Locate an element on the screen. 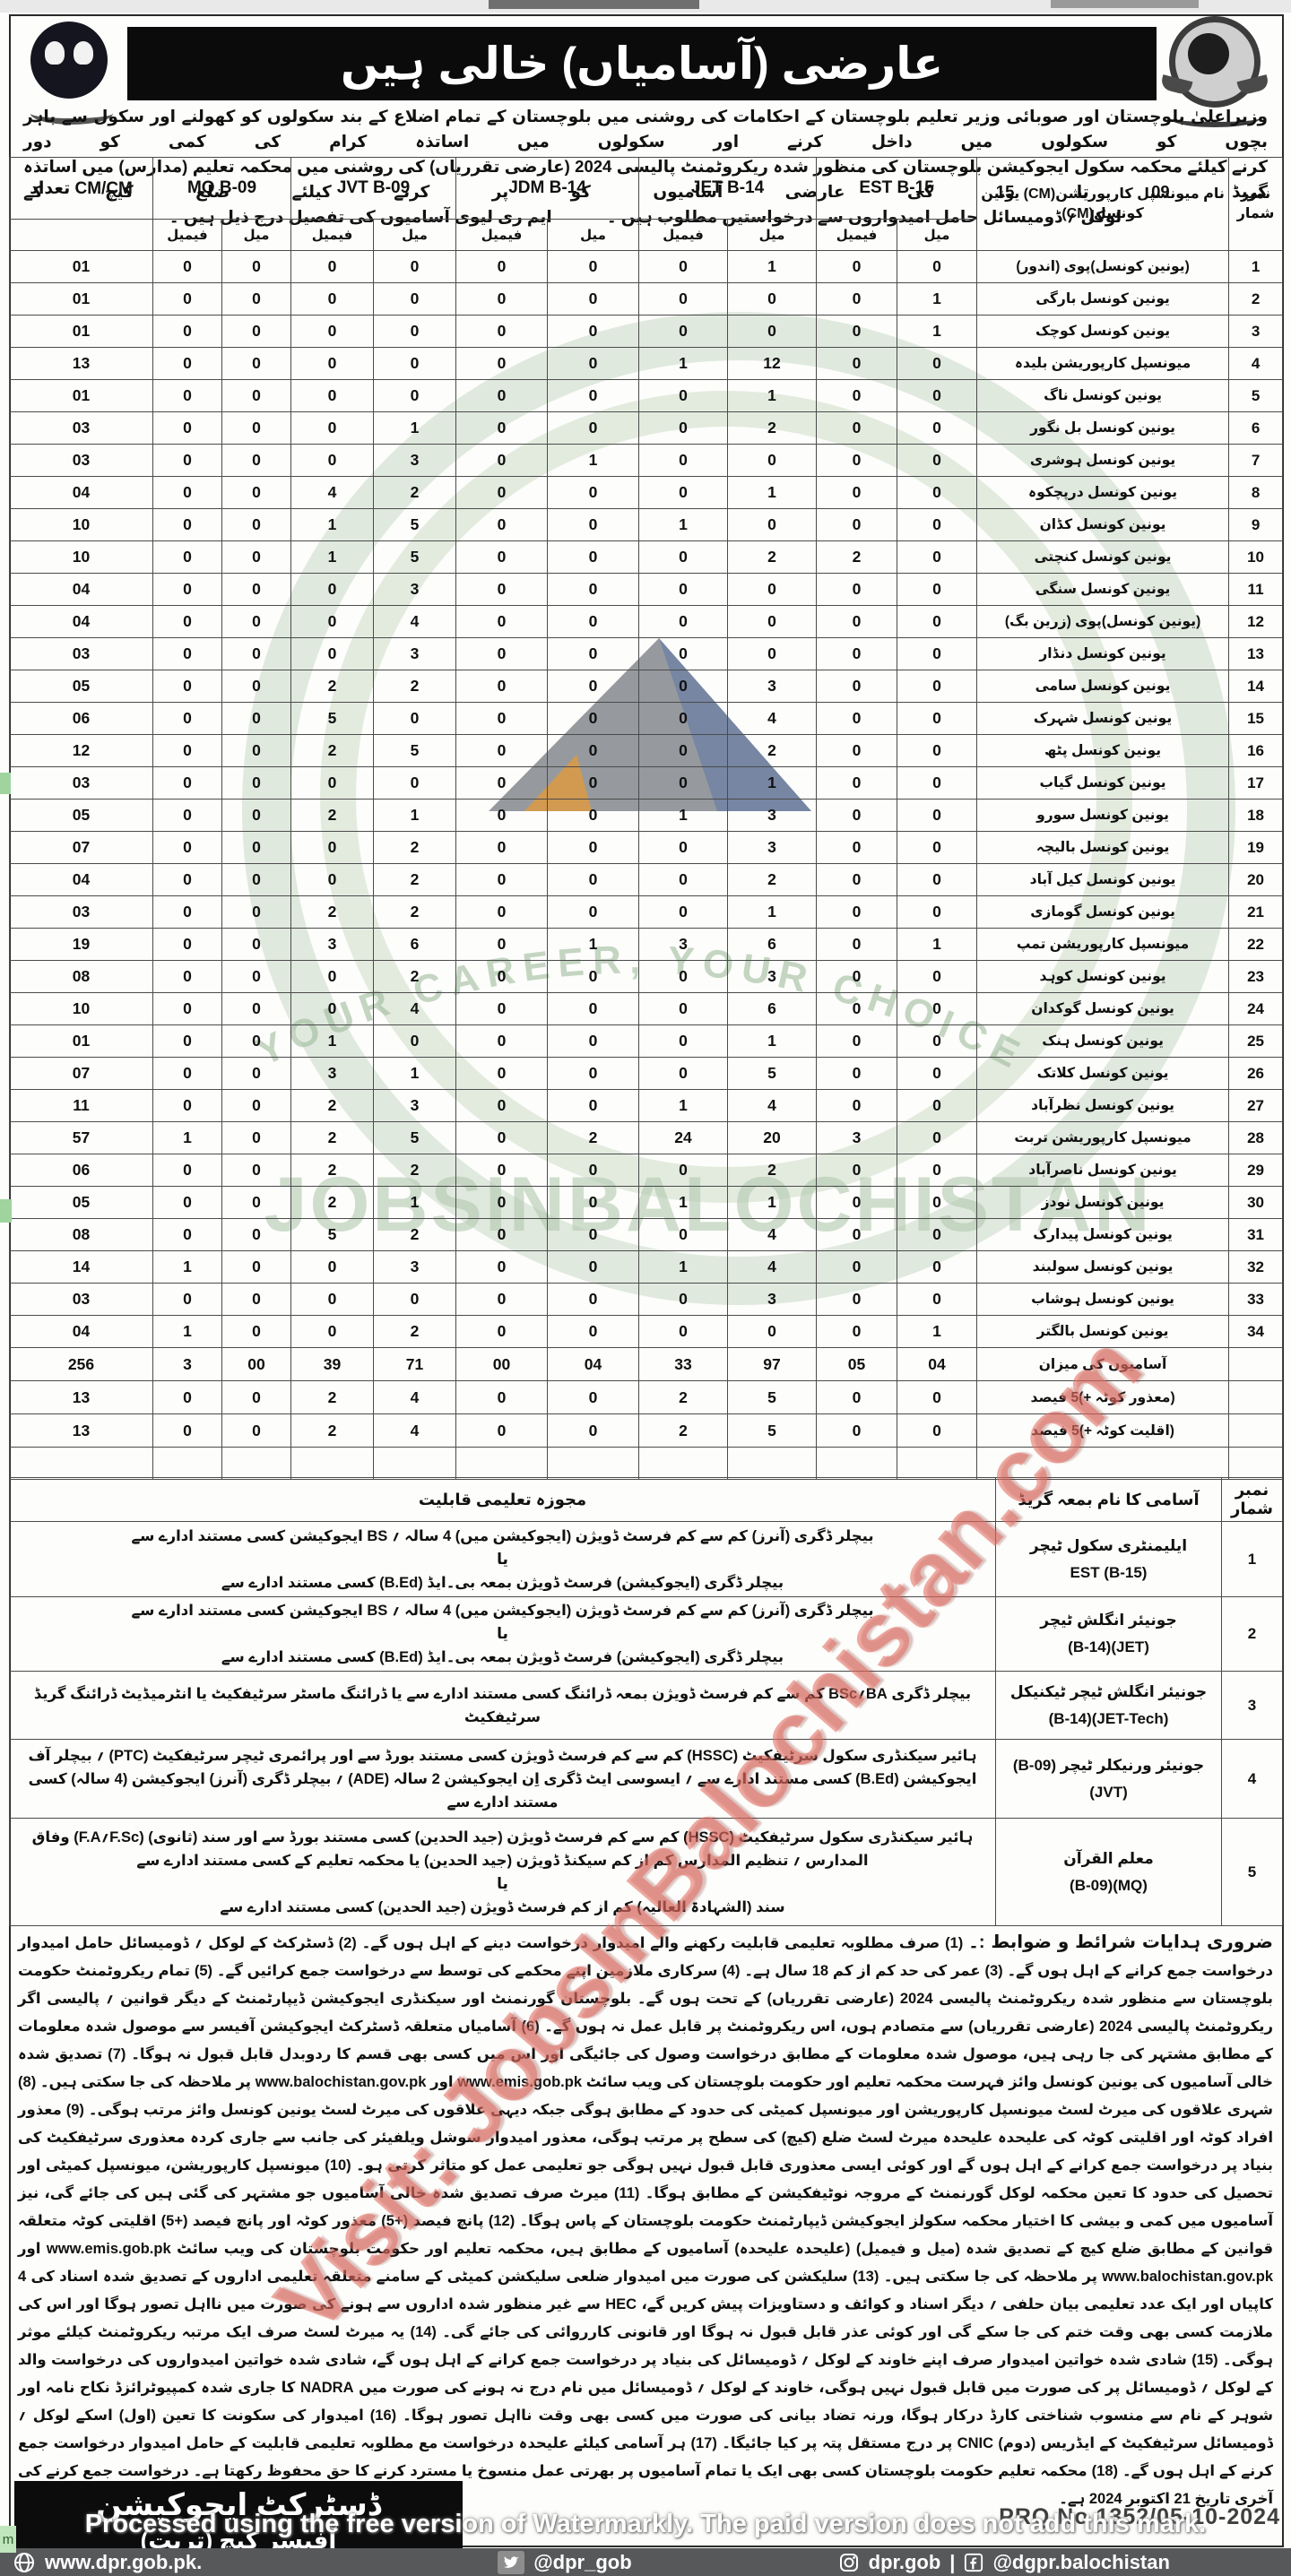  twitter-link: @dpr_gob is located at coordinates (565, 2562).